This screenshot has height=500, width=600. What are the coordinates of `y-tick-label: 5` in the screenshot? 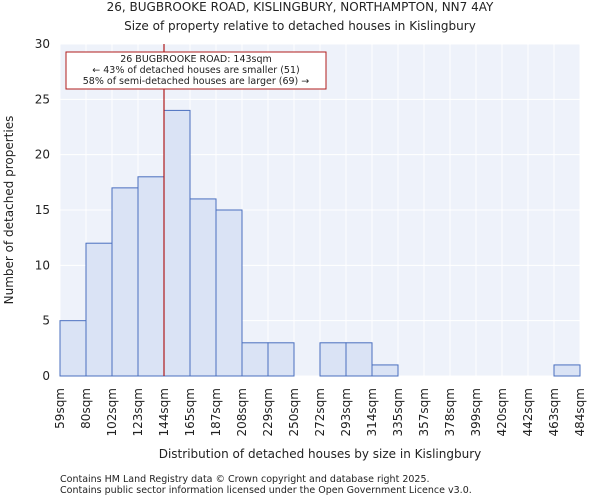 It's located at (46, 321).